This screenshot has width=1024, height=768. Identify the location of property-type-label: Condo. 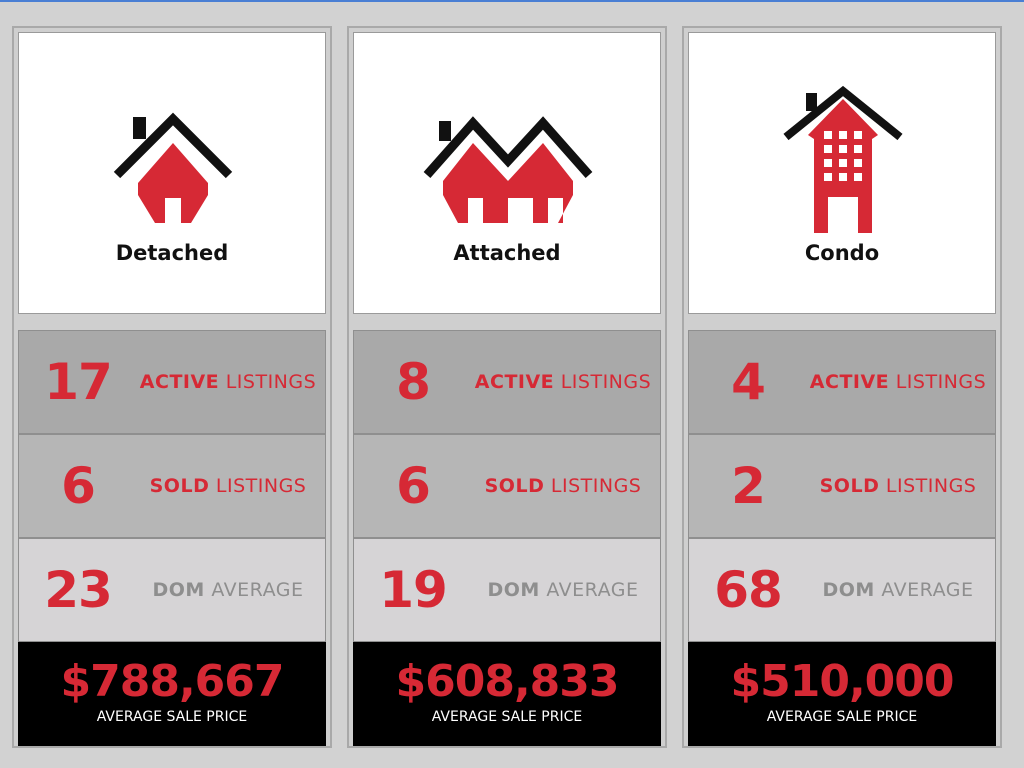
(842, 253).